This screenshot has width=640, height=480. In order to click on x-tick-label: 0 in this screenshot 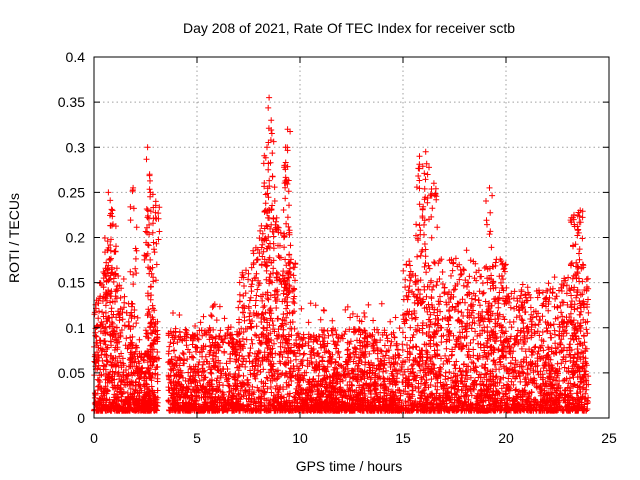, I will do `click(94, 438)`.